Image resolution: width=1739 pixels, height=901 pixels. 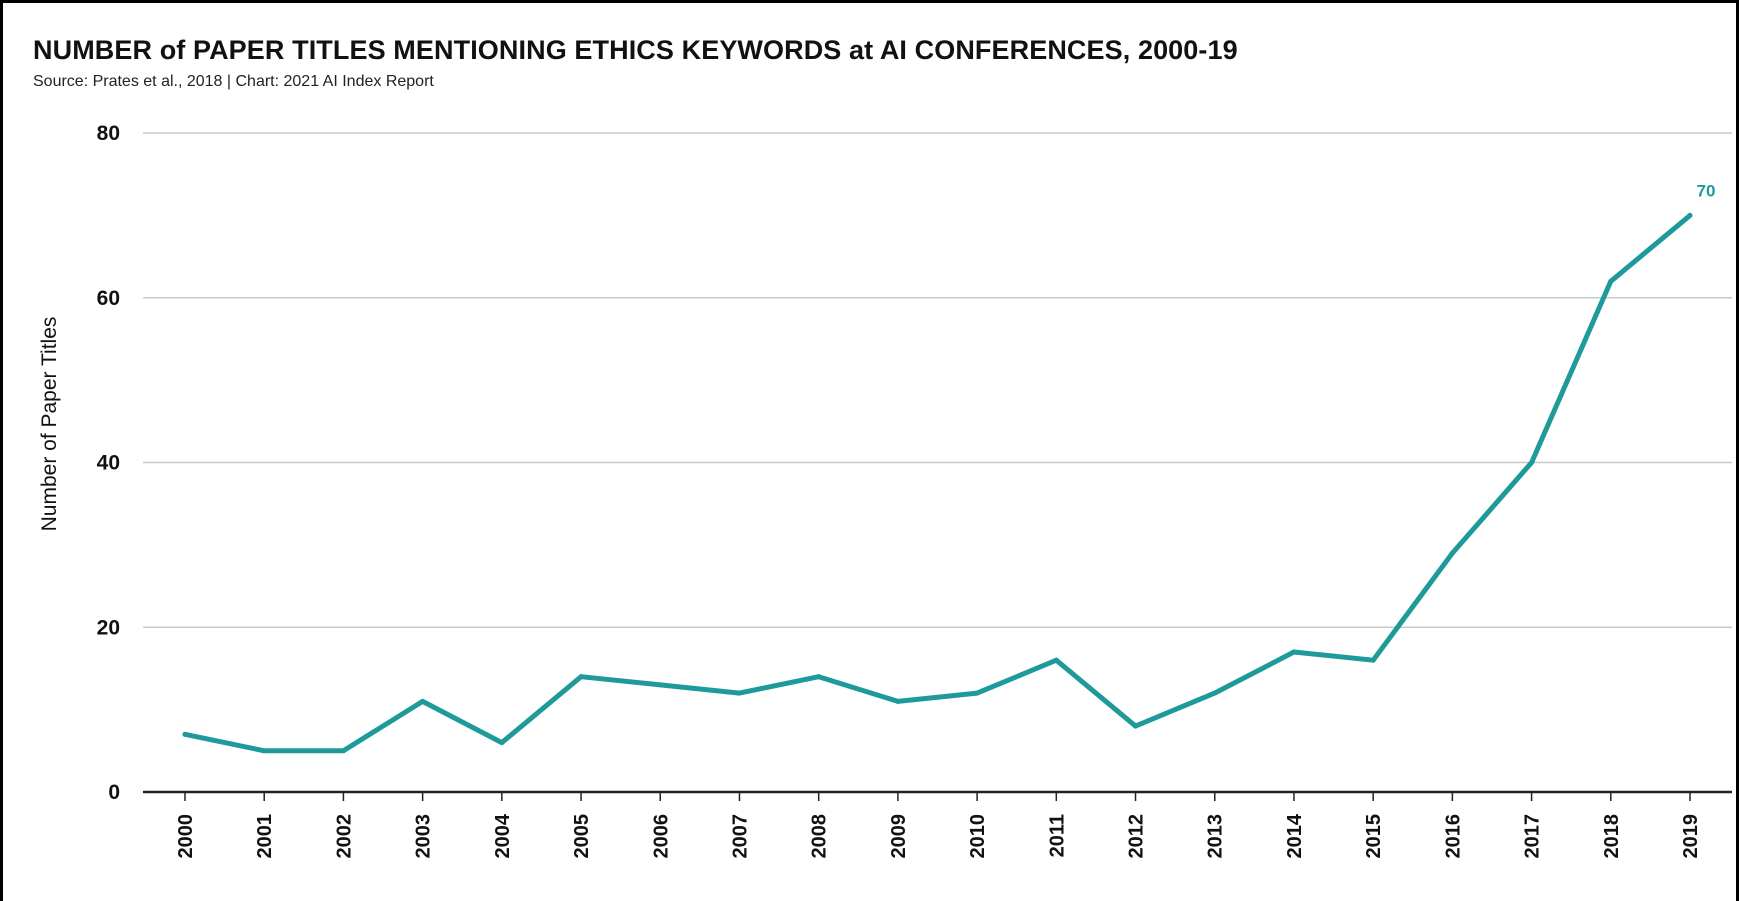 What do you see at coordinates (1374, 836) in the screenshot?
I see `x-tick-label: 2015` at bounding box center [1374, 836].